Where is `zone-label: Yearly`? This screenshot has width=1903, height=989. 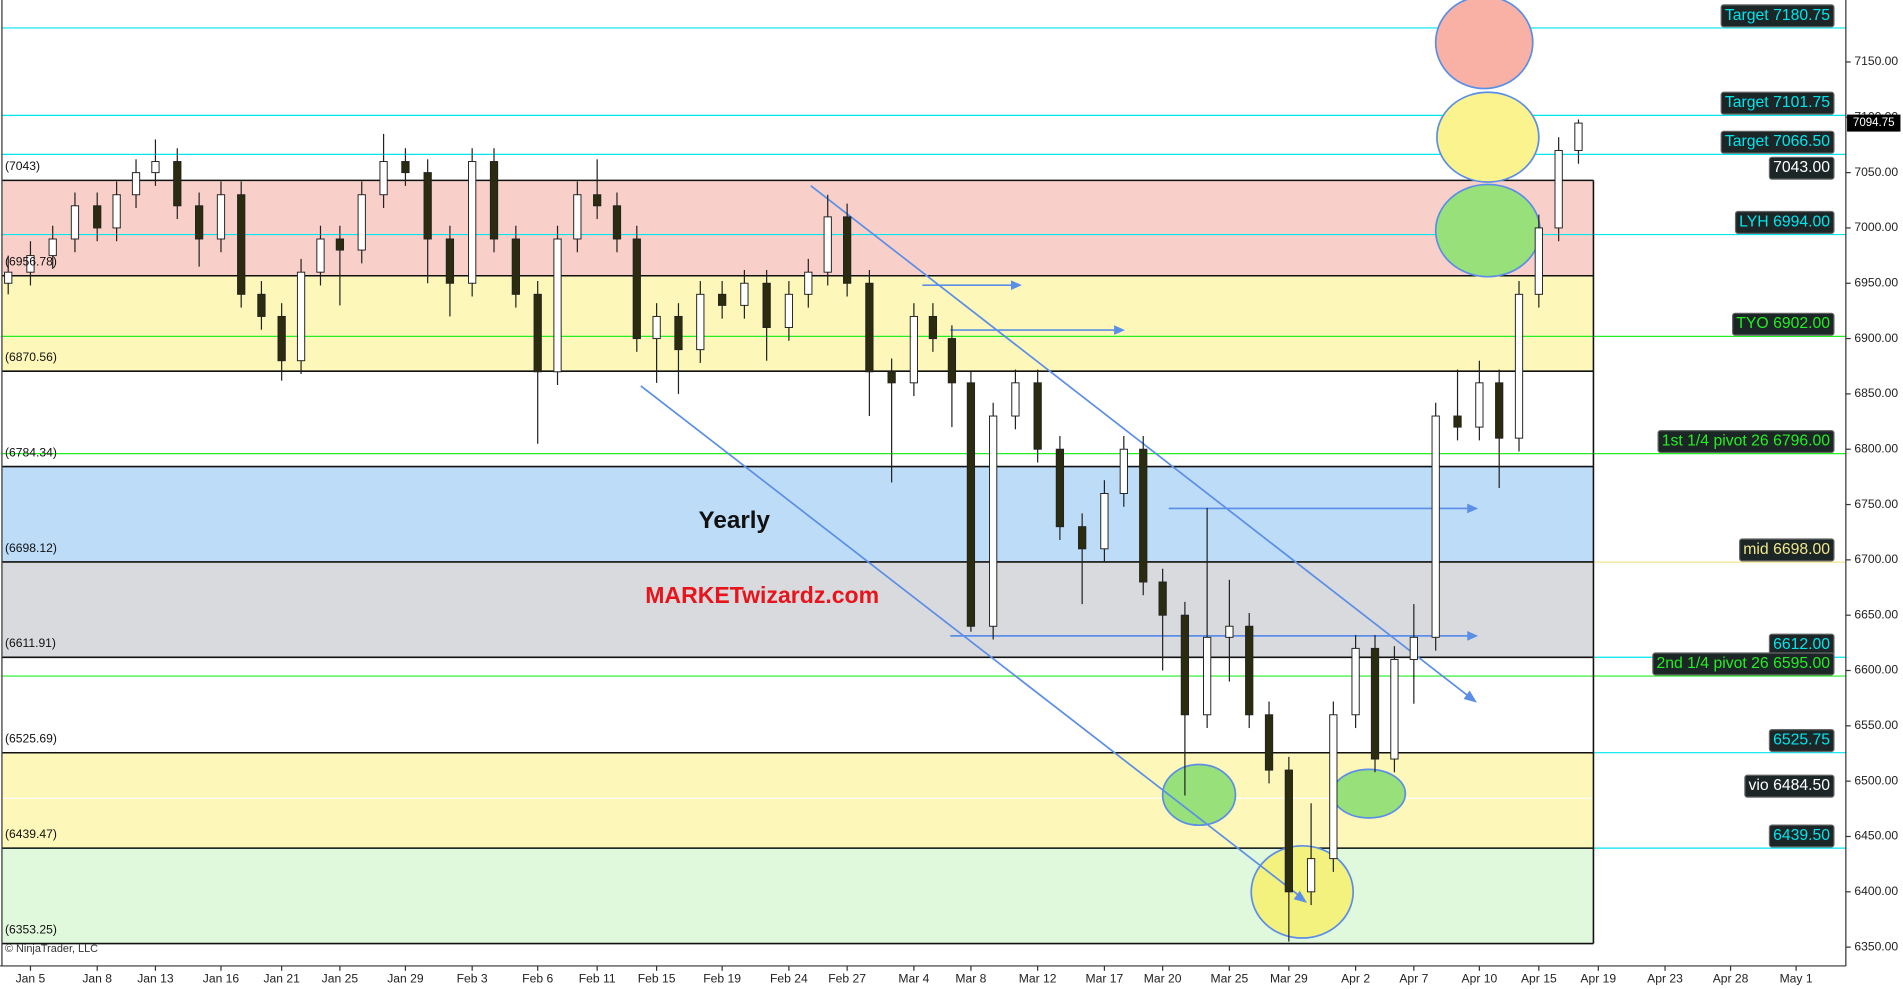 zone-label: Yearly is located at coordinates (735, 520).